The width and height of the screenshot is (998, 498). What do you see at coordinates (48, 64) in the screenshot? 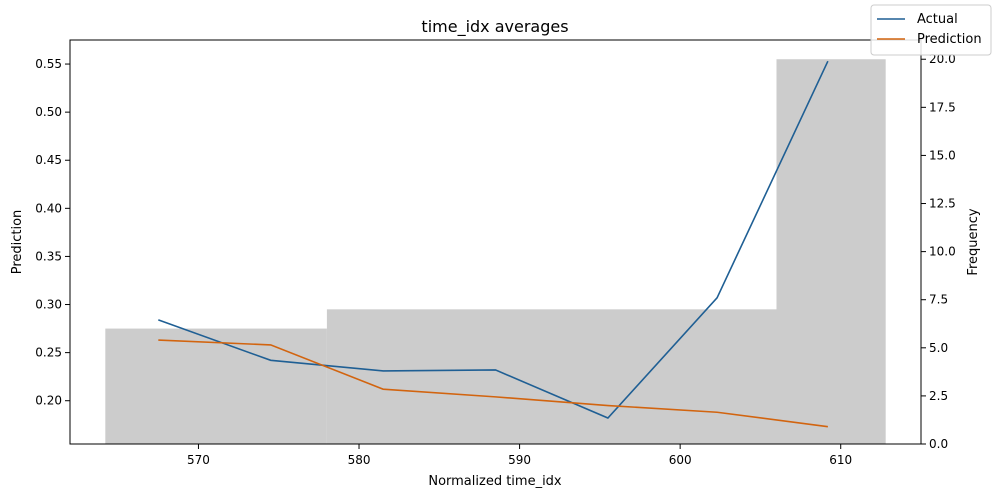
I see `y-tick-label: 0.55` at bounding box center [48, 64].